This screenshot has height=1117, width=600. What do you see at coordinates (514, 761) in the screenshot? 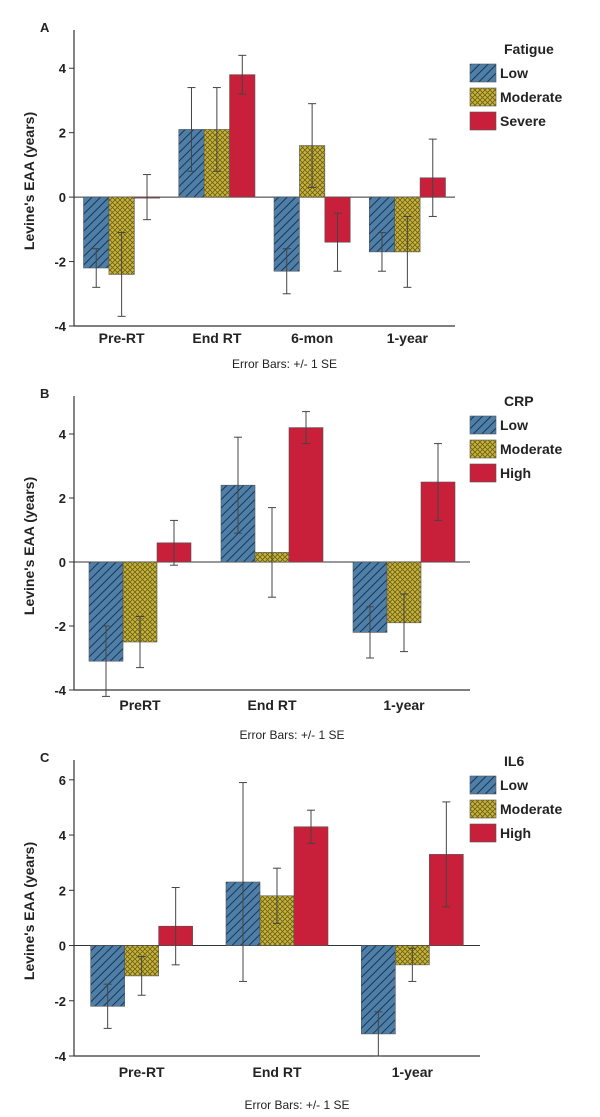
I see `legend-title: IL6` at bounding box center [514, 761].